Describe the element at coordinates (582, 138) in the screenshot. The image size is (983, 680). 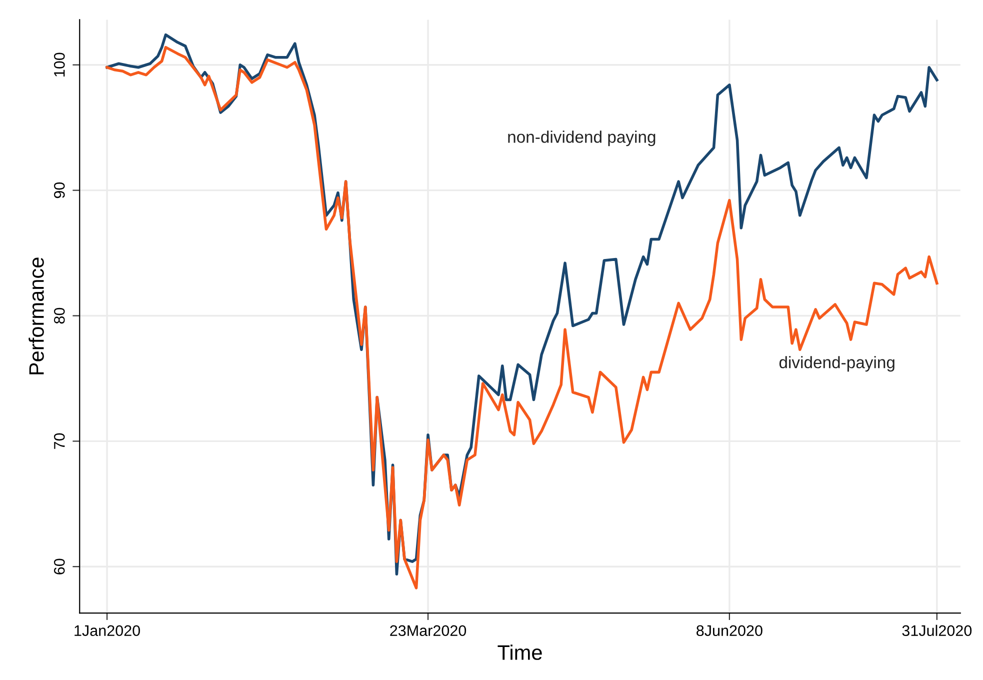
I see `text: non-dividend paying` at that location.